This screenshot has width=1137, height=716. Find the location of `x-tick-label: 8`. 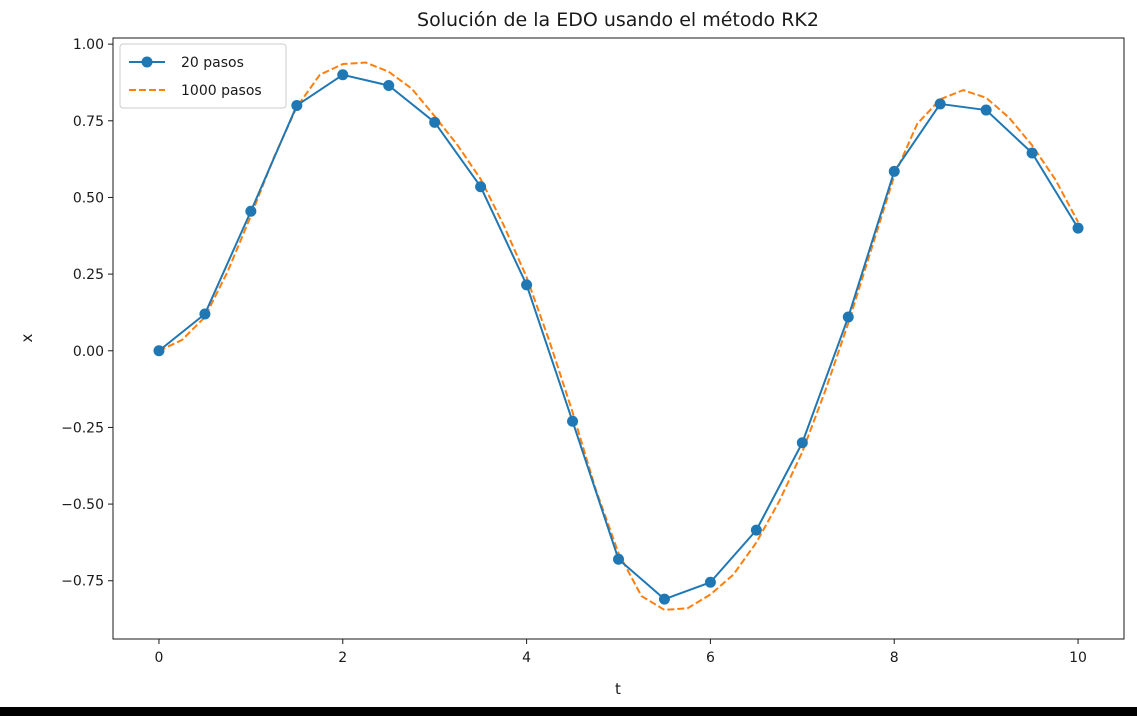

x-tick-label: 8 is located at coordinates (894, 658).